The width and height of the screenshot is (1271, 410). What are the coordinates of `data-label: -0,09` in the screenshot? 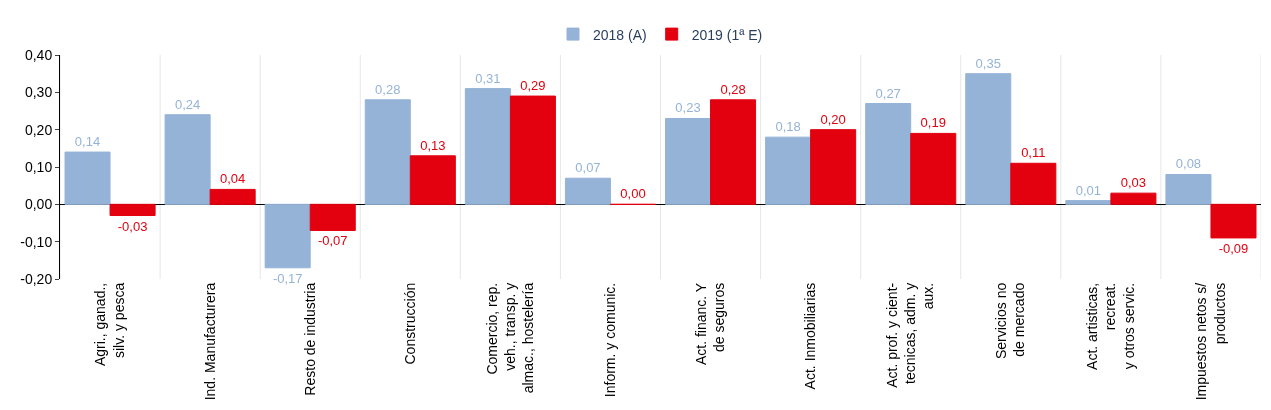 It's located at (1233, 248).